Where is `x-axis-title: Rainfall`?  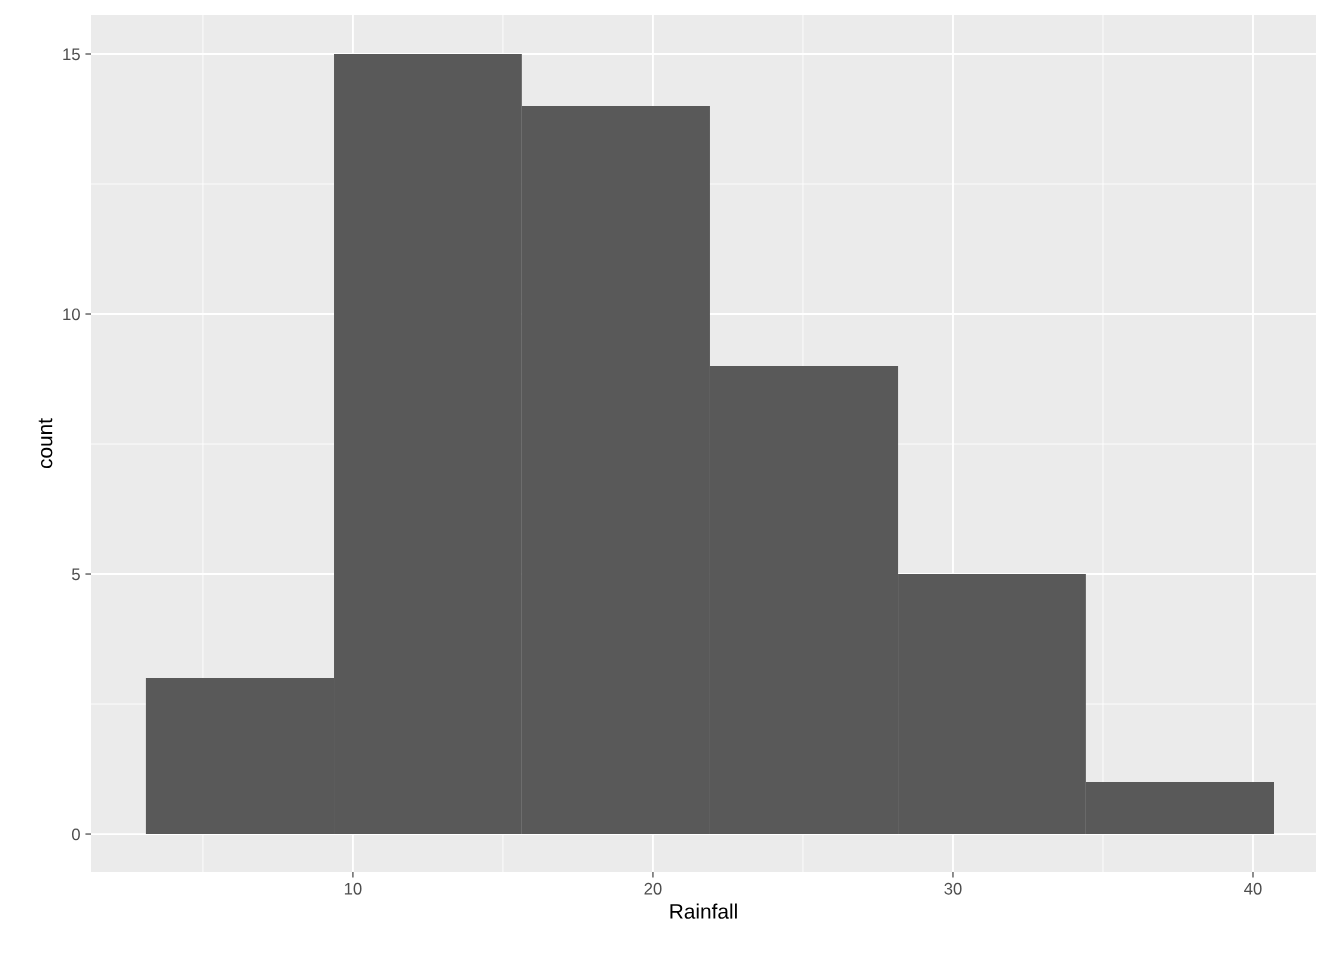
x-axis-title: Rainfall is located at coordinates (703, 911).